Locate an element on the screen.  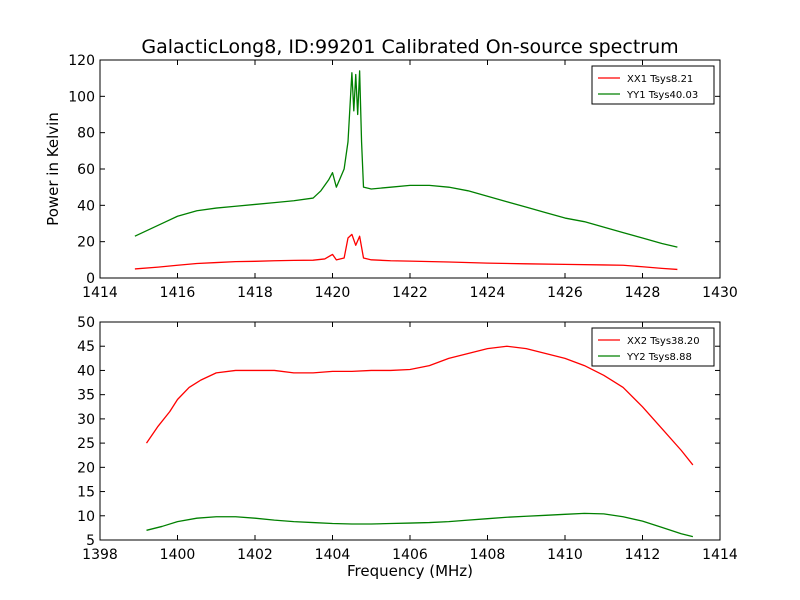
y-tick-label: 120 is located at coordinates (81, 61).